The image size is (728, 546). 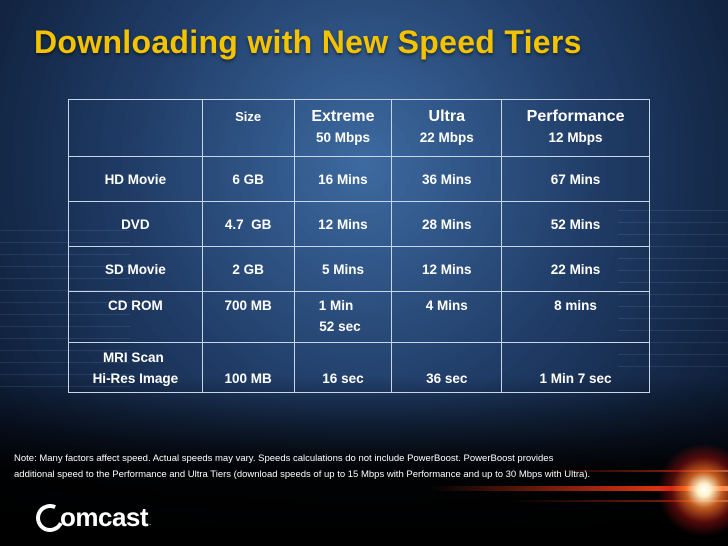 What do you see at coordinates (578, 488) in the screenshot?
I see `light-streak-main` at bounding box center [578, 488].